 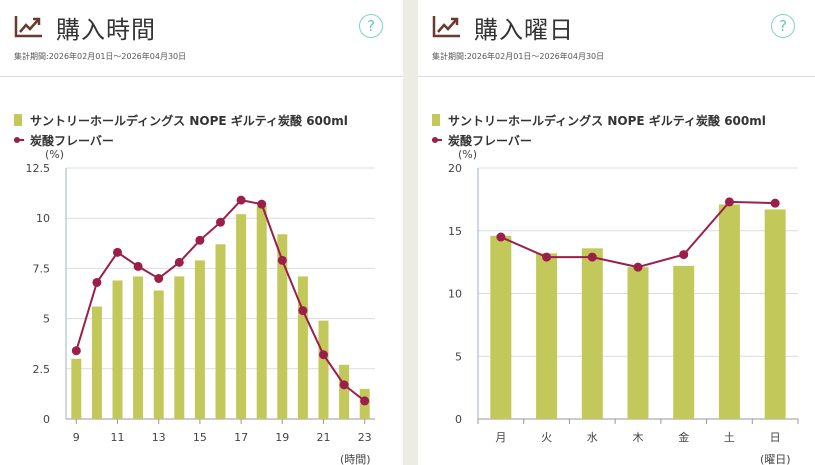 I want to click on x-tick-label: 21, so click(x=324, y=437).